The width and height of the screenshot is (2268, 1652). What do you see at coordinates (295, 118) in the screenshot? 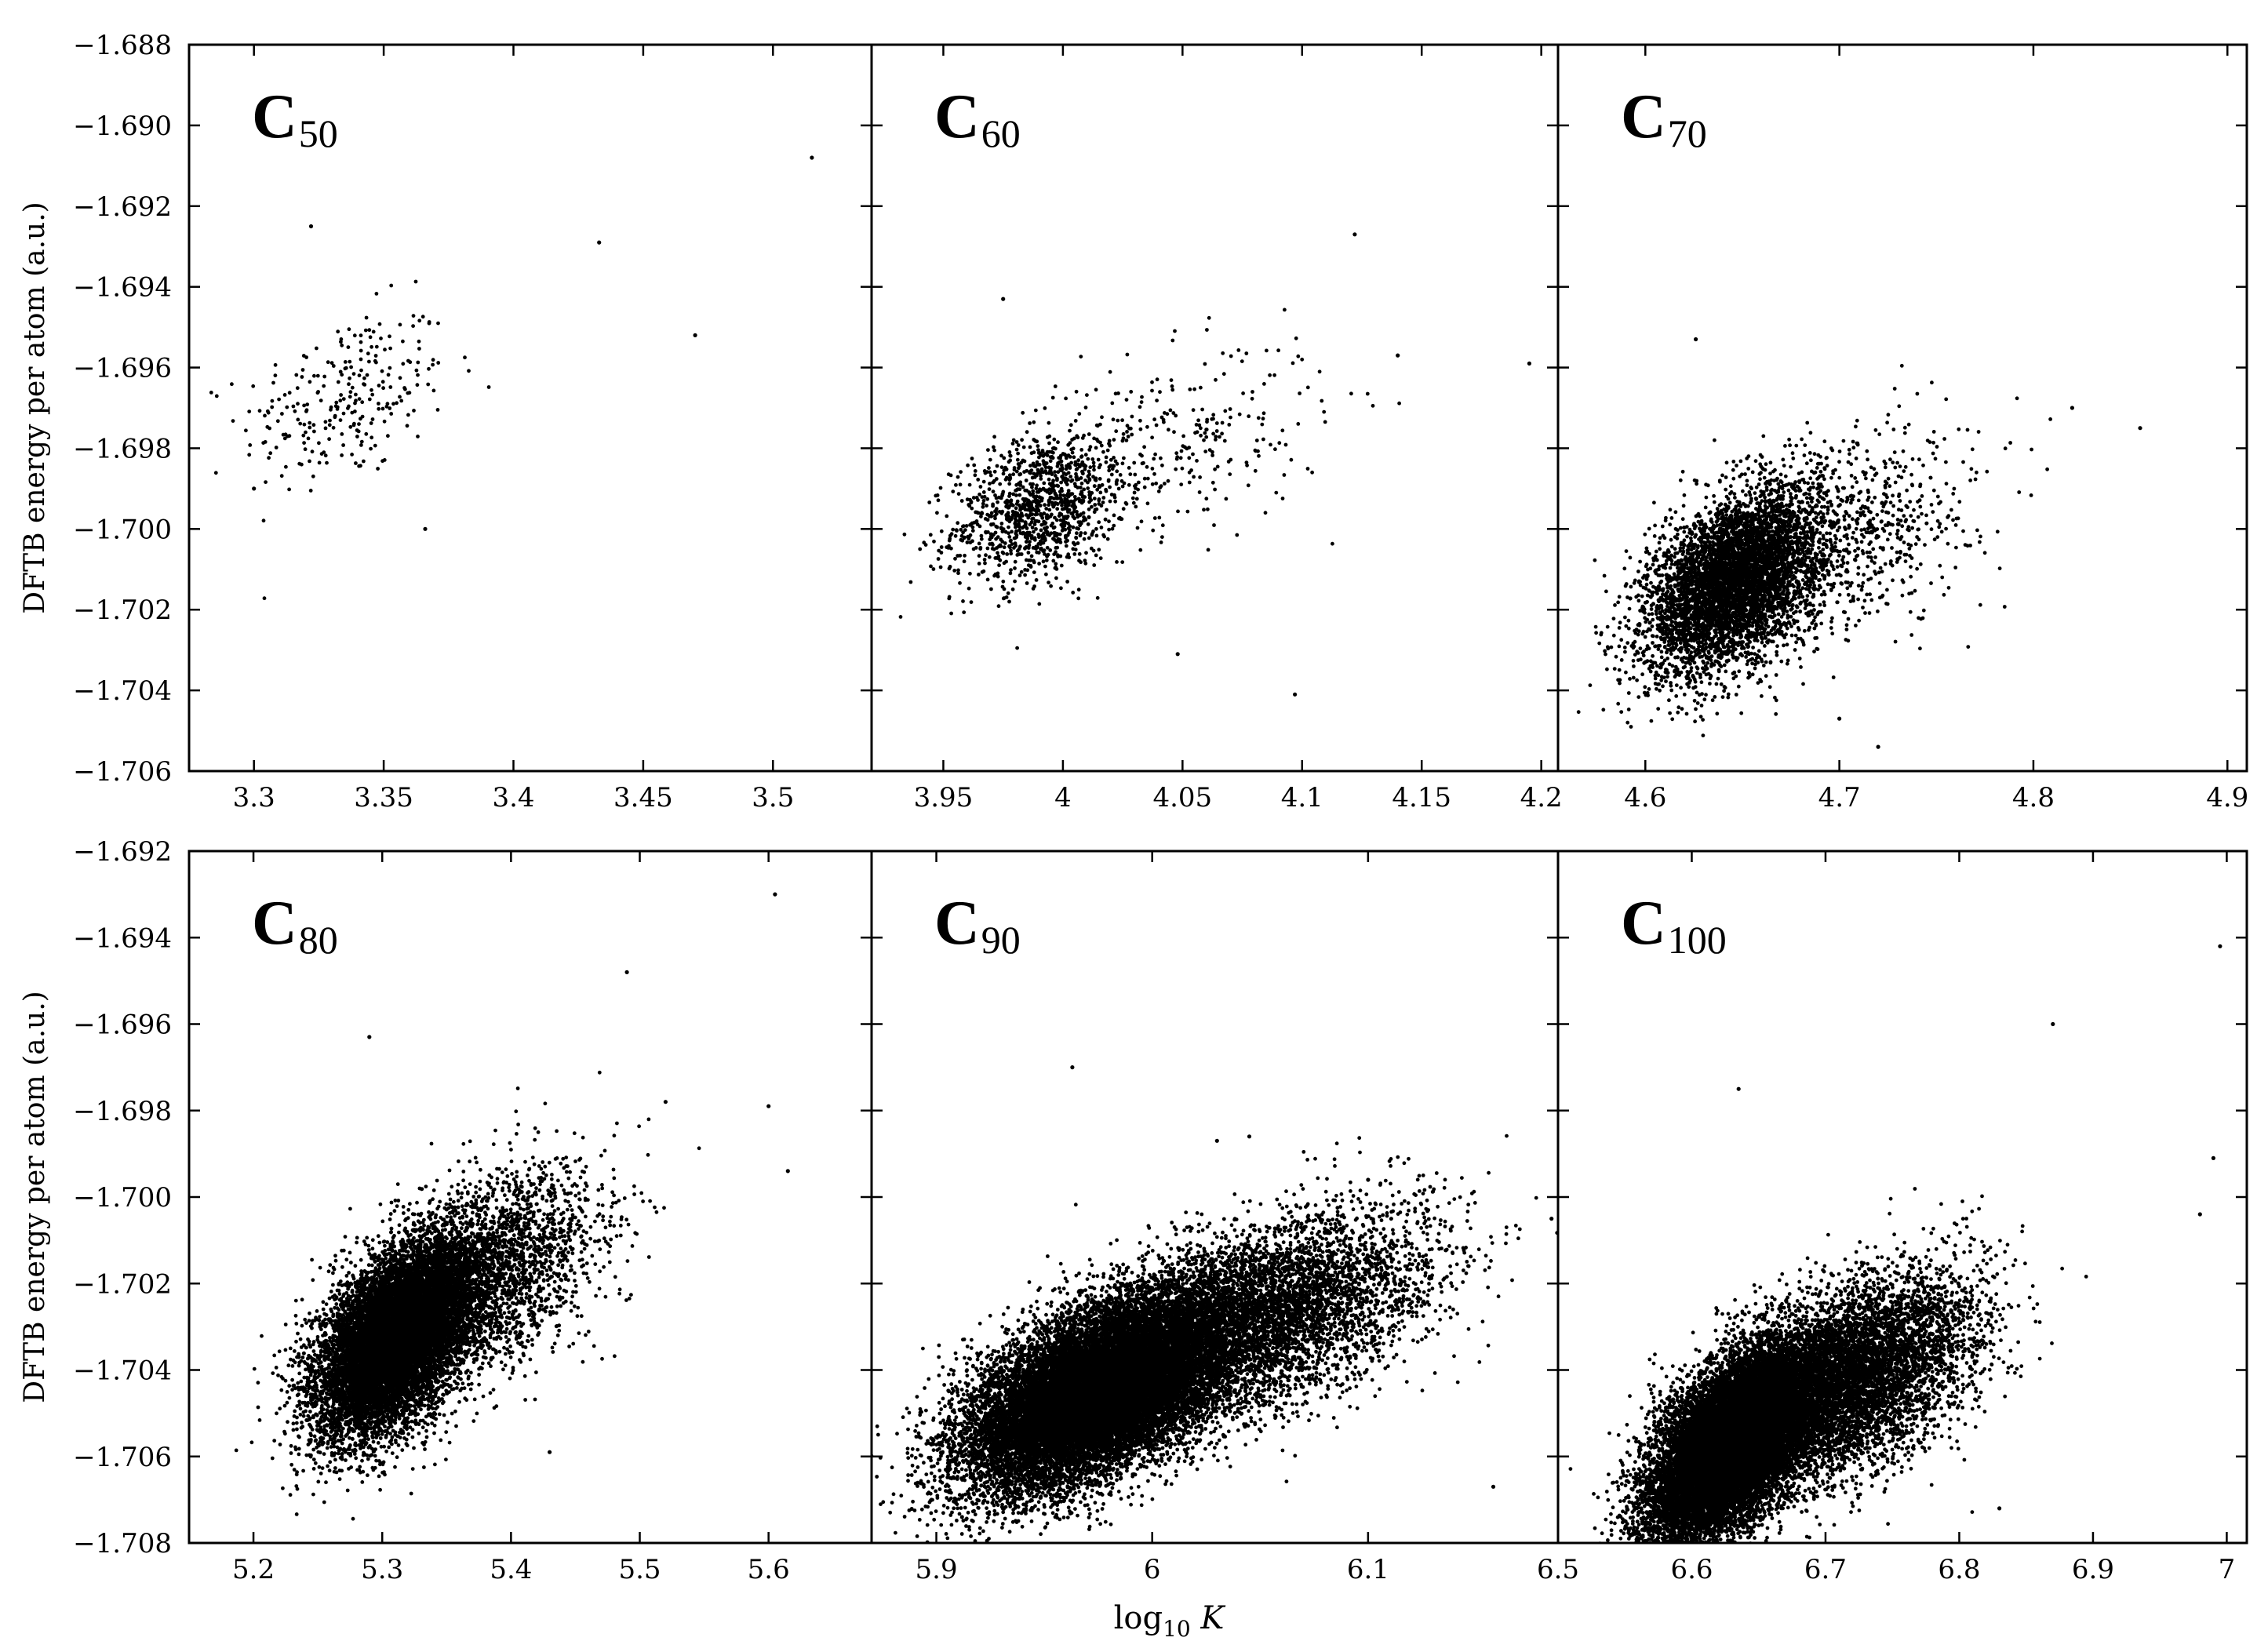
I see `panel-title: C50` at bounding box center [295, 118].